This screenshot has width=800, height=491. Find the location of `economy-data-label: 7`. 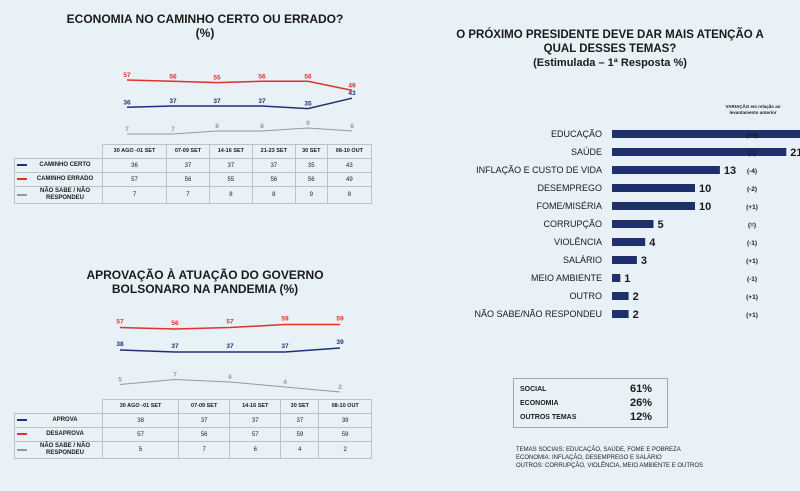

economy-data-label: 7 is located at coordinates (127, 129).